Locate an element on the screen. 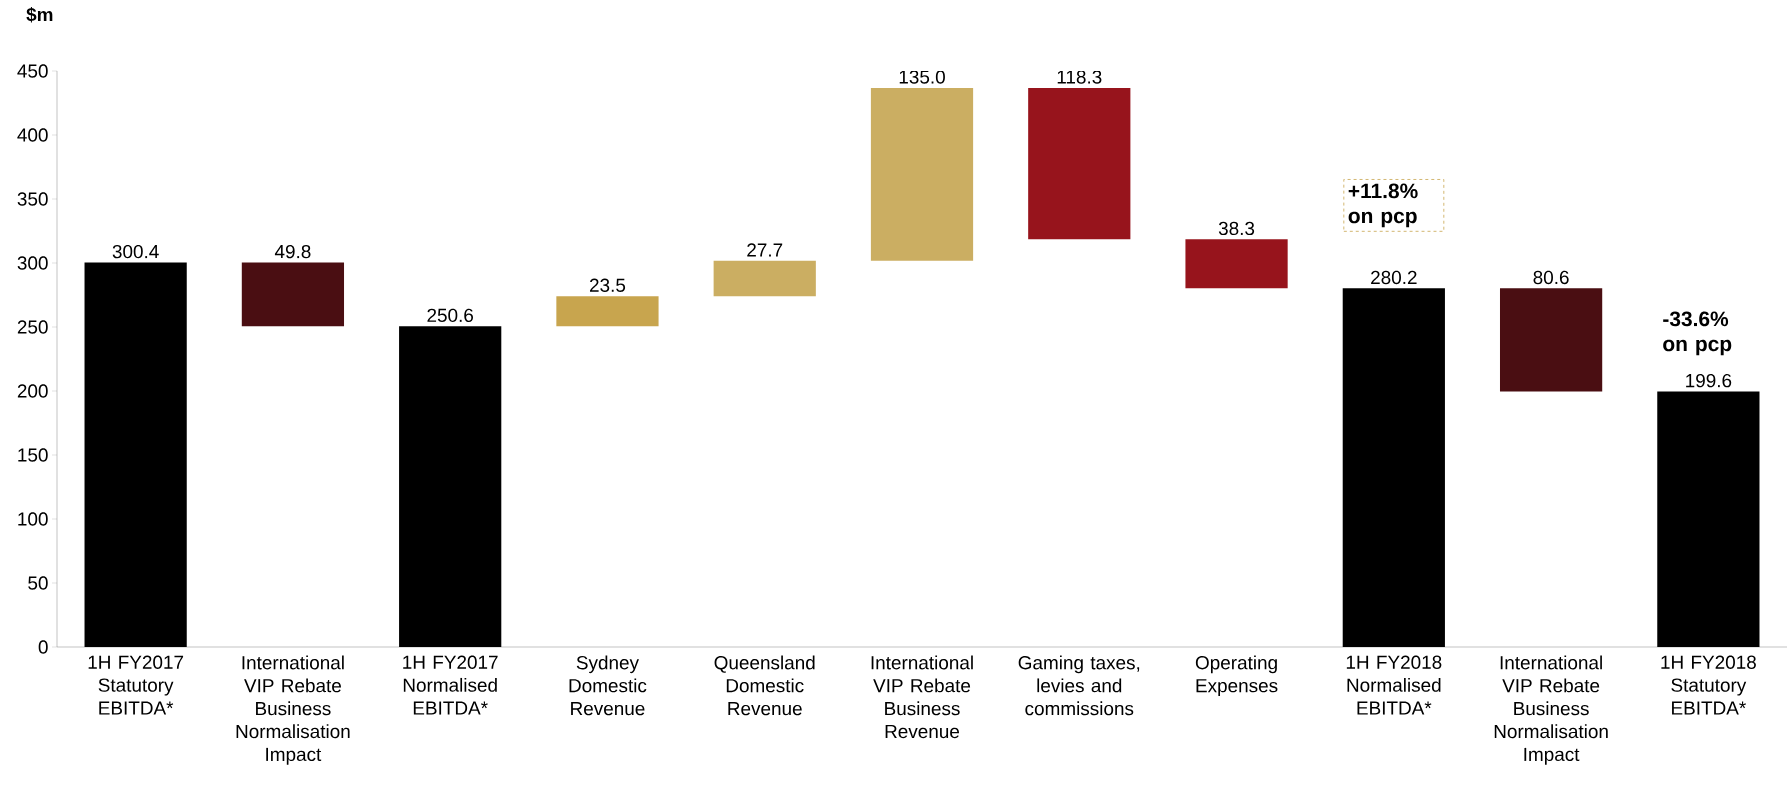 The image size is (1790, 795). x-tick-label: Gaming taxes, levies and commissions is located at coordinates (1079, 685).